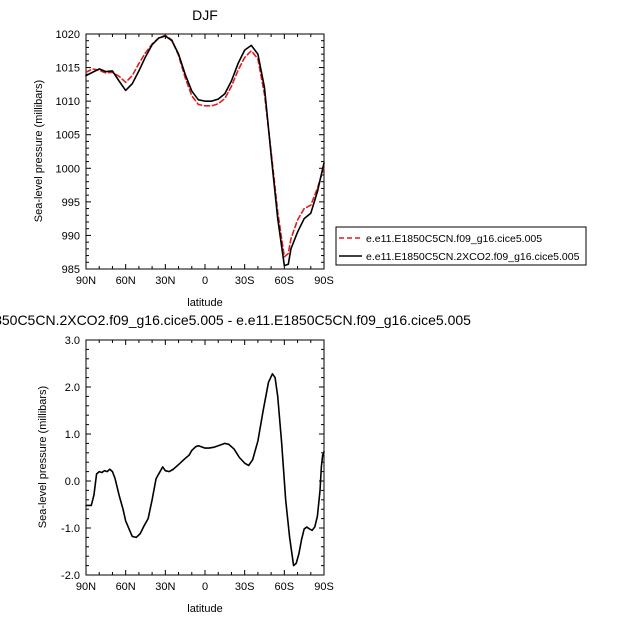  What do you see at coordinates (86, 281) in the screenshot?
I see `top-x-tick-label: 90N` at bounding box center [86, 281].